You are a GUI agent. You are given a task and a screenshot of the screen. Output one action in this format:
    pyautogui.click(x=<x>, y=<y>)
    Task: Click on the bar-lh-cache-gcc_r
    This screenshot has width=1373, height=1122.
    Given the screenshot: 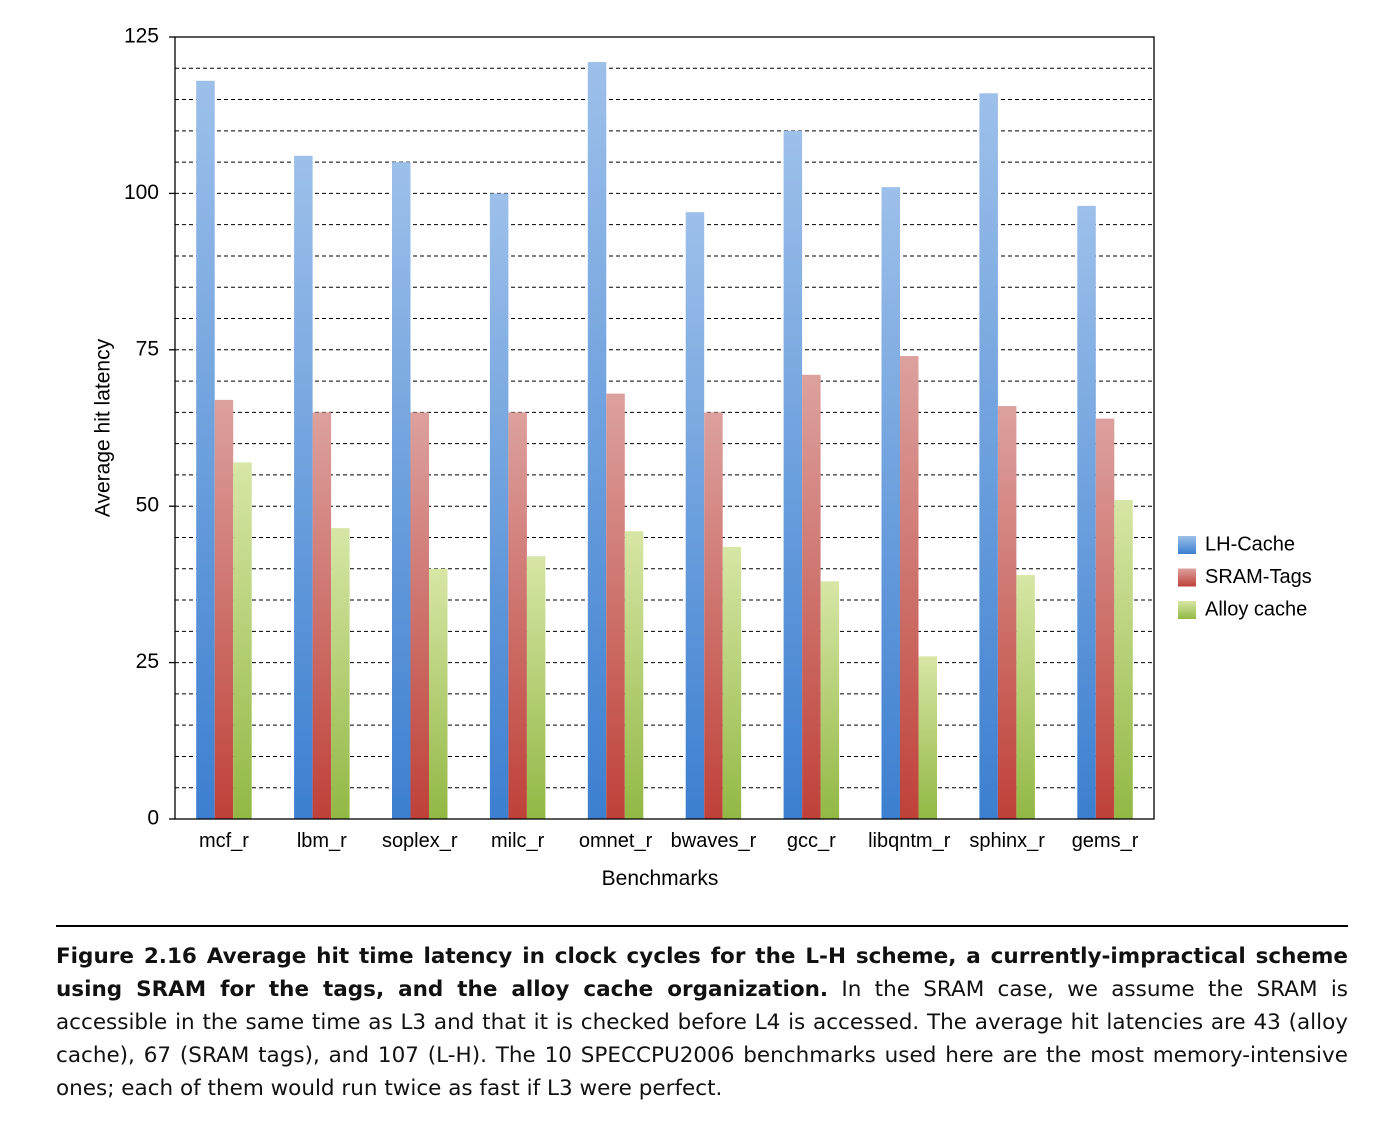 What is the action you would take?
    pyautogui.click(x=793, y=475)
    